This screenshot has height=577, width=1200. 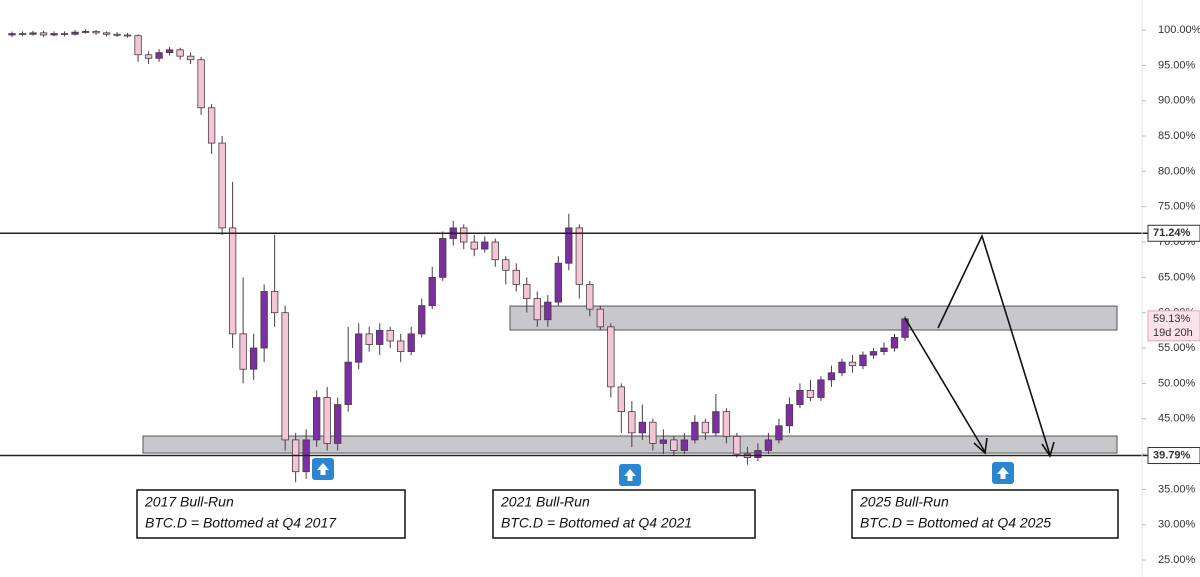 I want to click on arrow-head, so click(x=1048, y=449).